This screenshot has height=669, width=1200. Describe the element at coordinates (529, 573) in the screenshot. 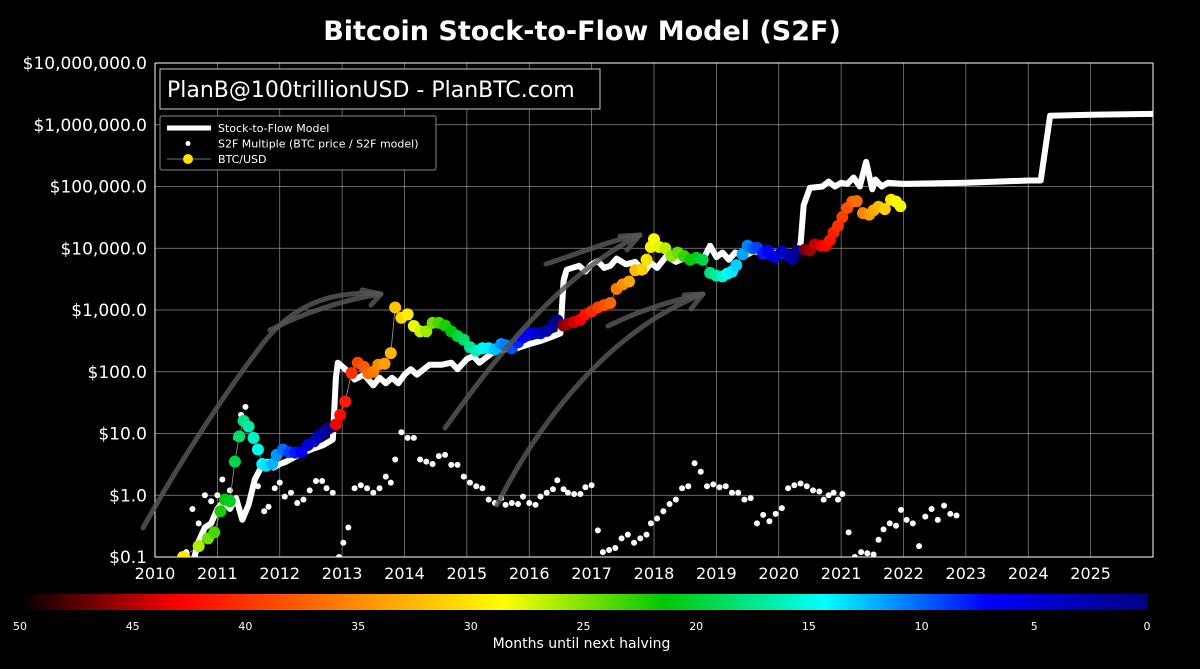

I see `x-tick-label: 2016` at that location.